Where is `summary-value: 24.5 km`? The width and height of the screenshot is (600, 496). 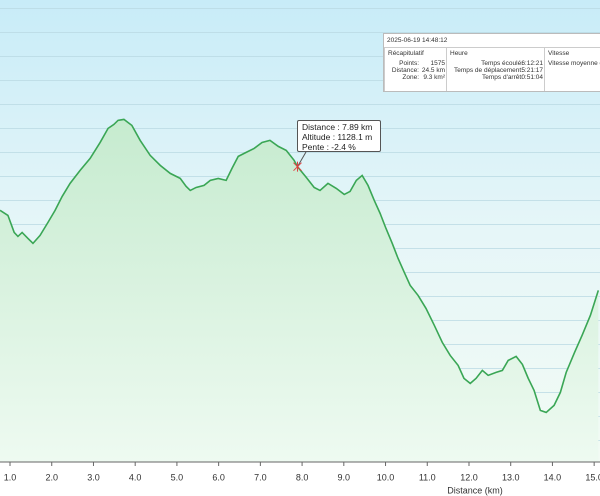
summary-value: 24.5 km is located at coordinates (433, 70).